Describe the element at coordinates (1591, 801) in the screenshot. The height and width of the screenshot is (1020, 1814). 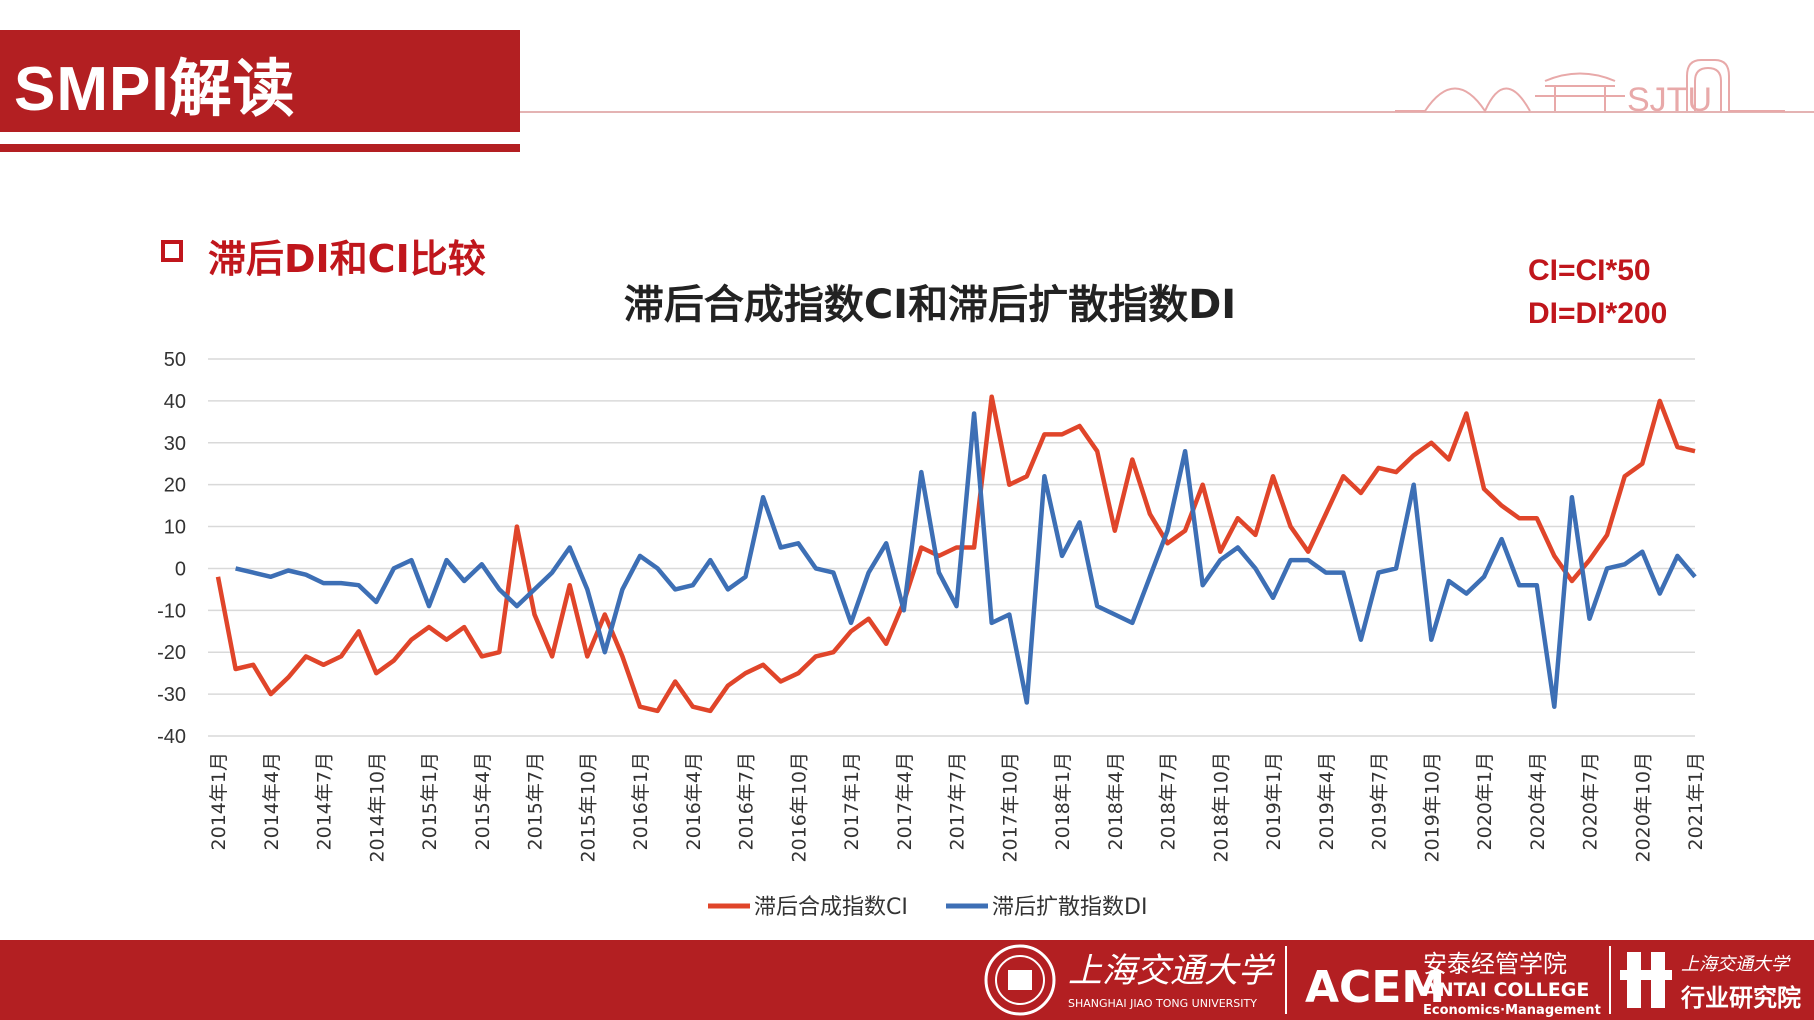
I see `x-tick-label: 2020年7月` at that location.